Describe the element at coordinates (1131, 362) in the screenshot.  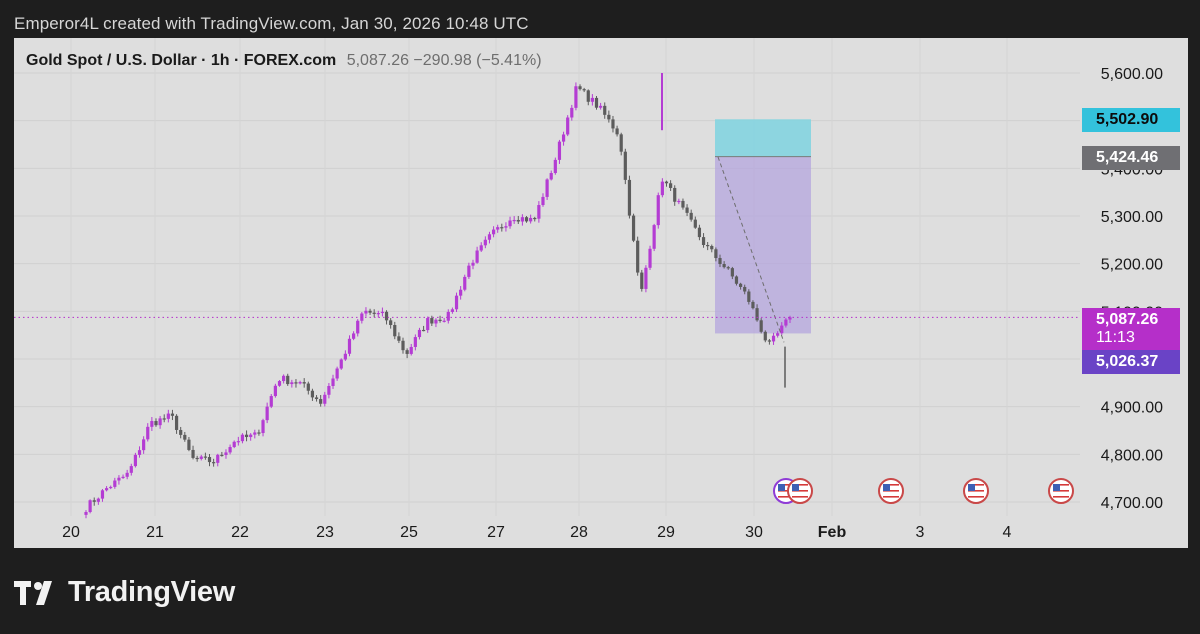
I see `low-price-tag: 5,026.37` at that location.